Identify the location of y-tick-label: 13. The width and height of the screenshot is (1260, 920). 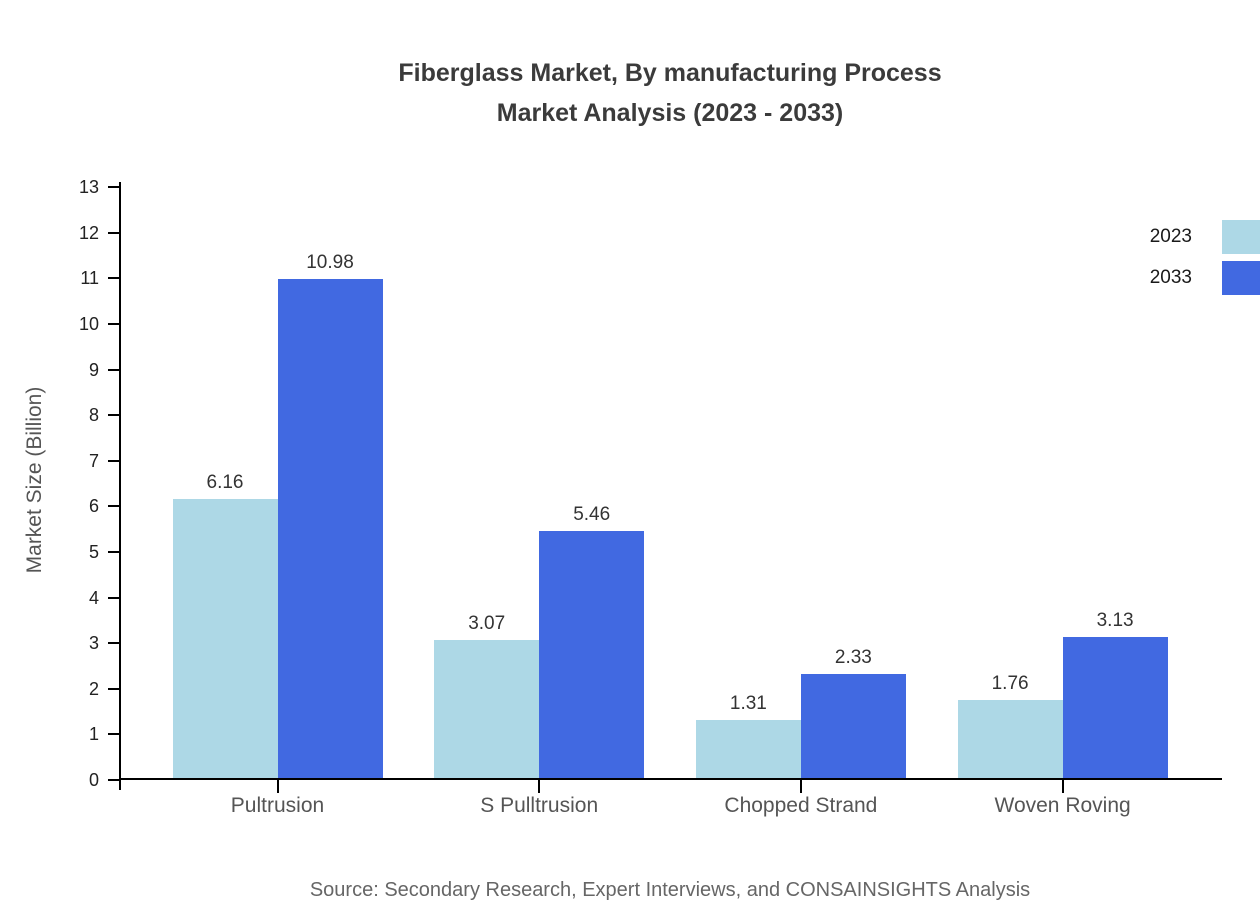
(88, 187).